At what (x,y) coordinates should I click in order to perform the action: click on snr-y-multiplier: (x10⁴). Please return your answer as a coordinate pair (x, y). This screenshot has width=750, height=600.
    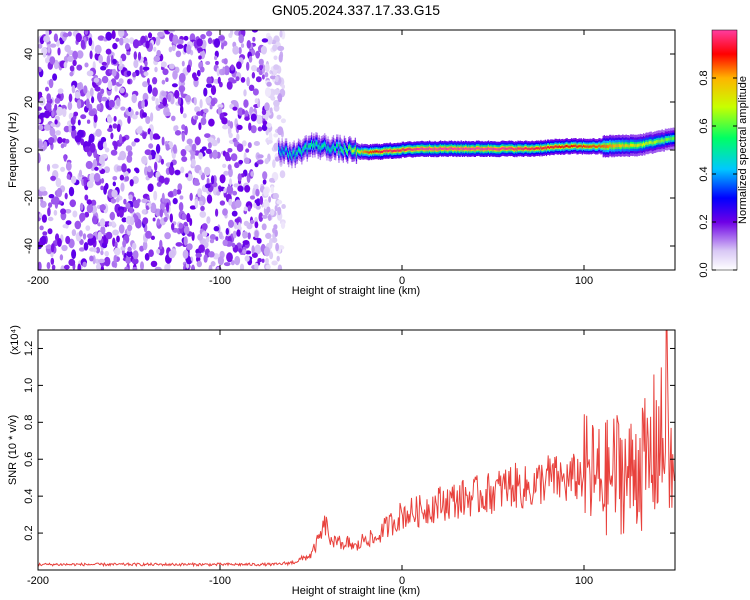
    Looking at the image, I should click on (15, 340).